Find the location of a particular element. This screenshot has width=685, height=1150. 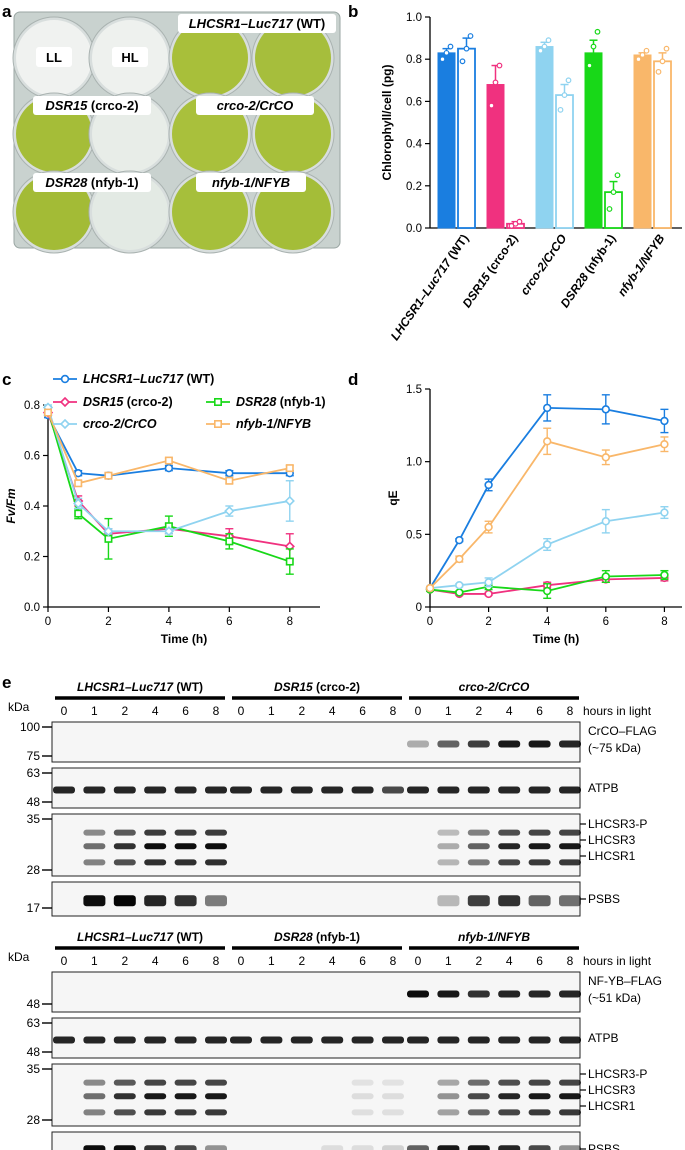

x-tick-label: 8 is located at coordinates (290, 622).